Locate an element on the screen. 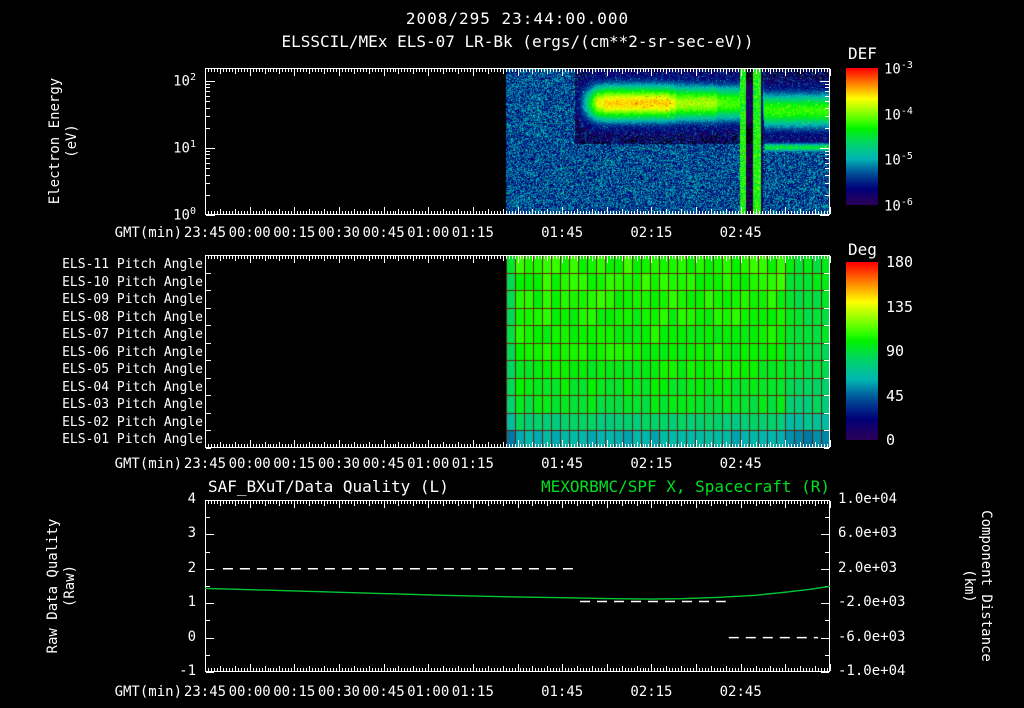 Image resolution: width=1024 pixels, height=708 pixels. y-tick-label-right: 6.0e+03 is located at coordinates (868, 533).